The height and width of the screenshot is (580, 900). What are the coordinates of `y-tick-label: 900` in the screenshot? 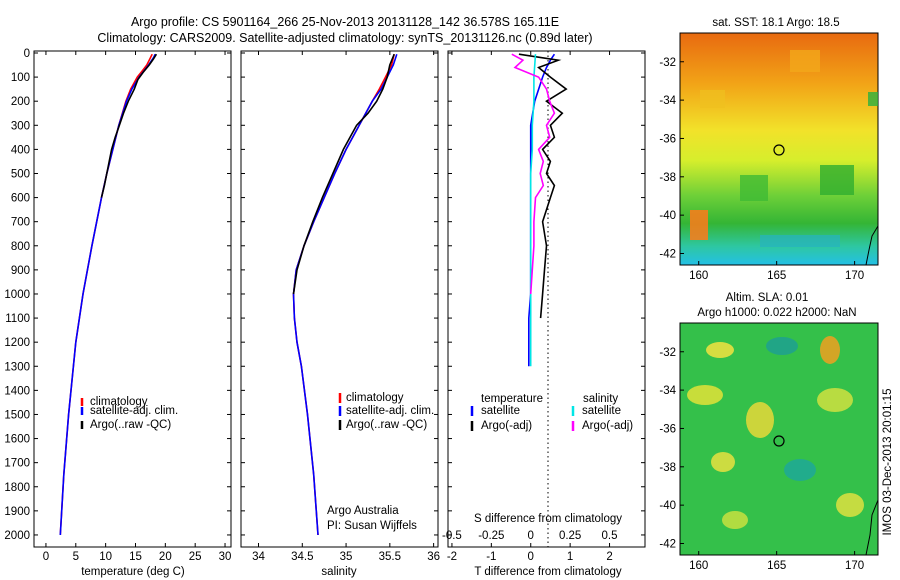 It's located at (20, 271).